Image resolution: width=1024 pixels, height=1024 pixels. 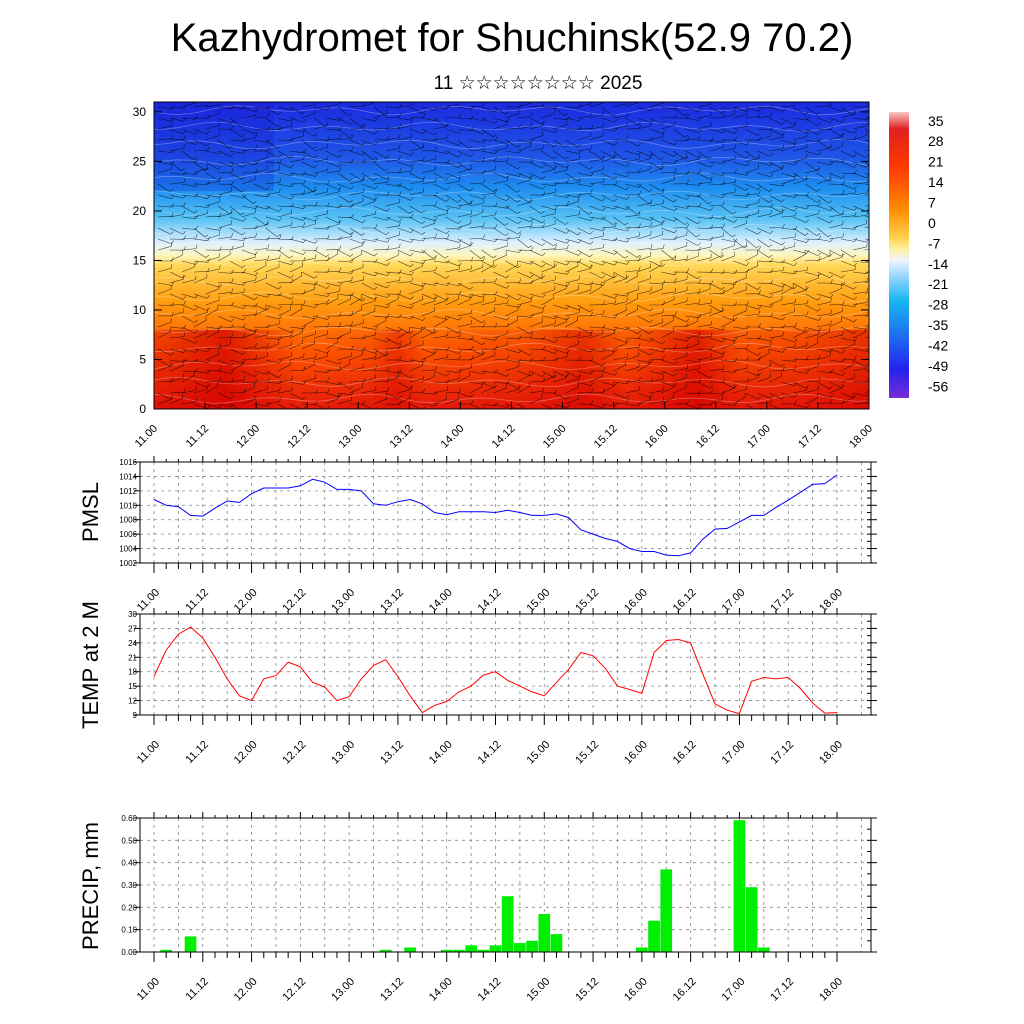 I want to click on y-tick-label: 1014, so click(x=128, y=476).